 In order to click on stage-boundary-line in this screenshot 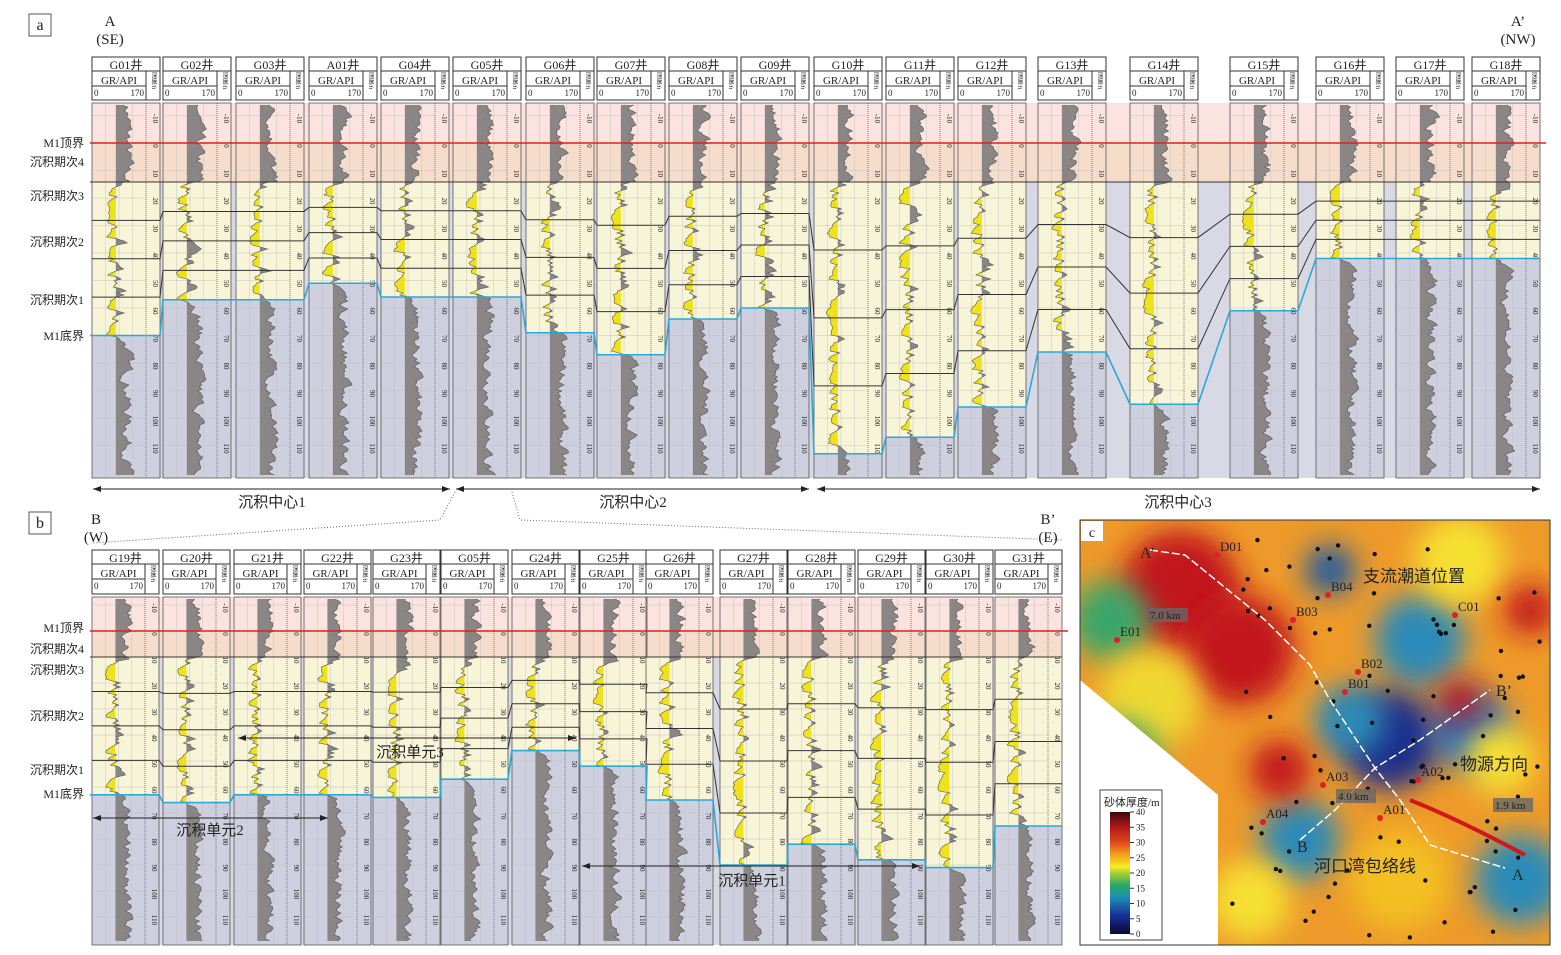, I will do `click(577, 733)`.